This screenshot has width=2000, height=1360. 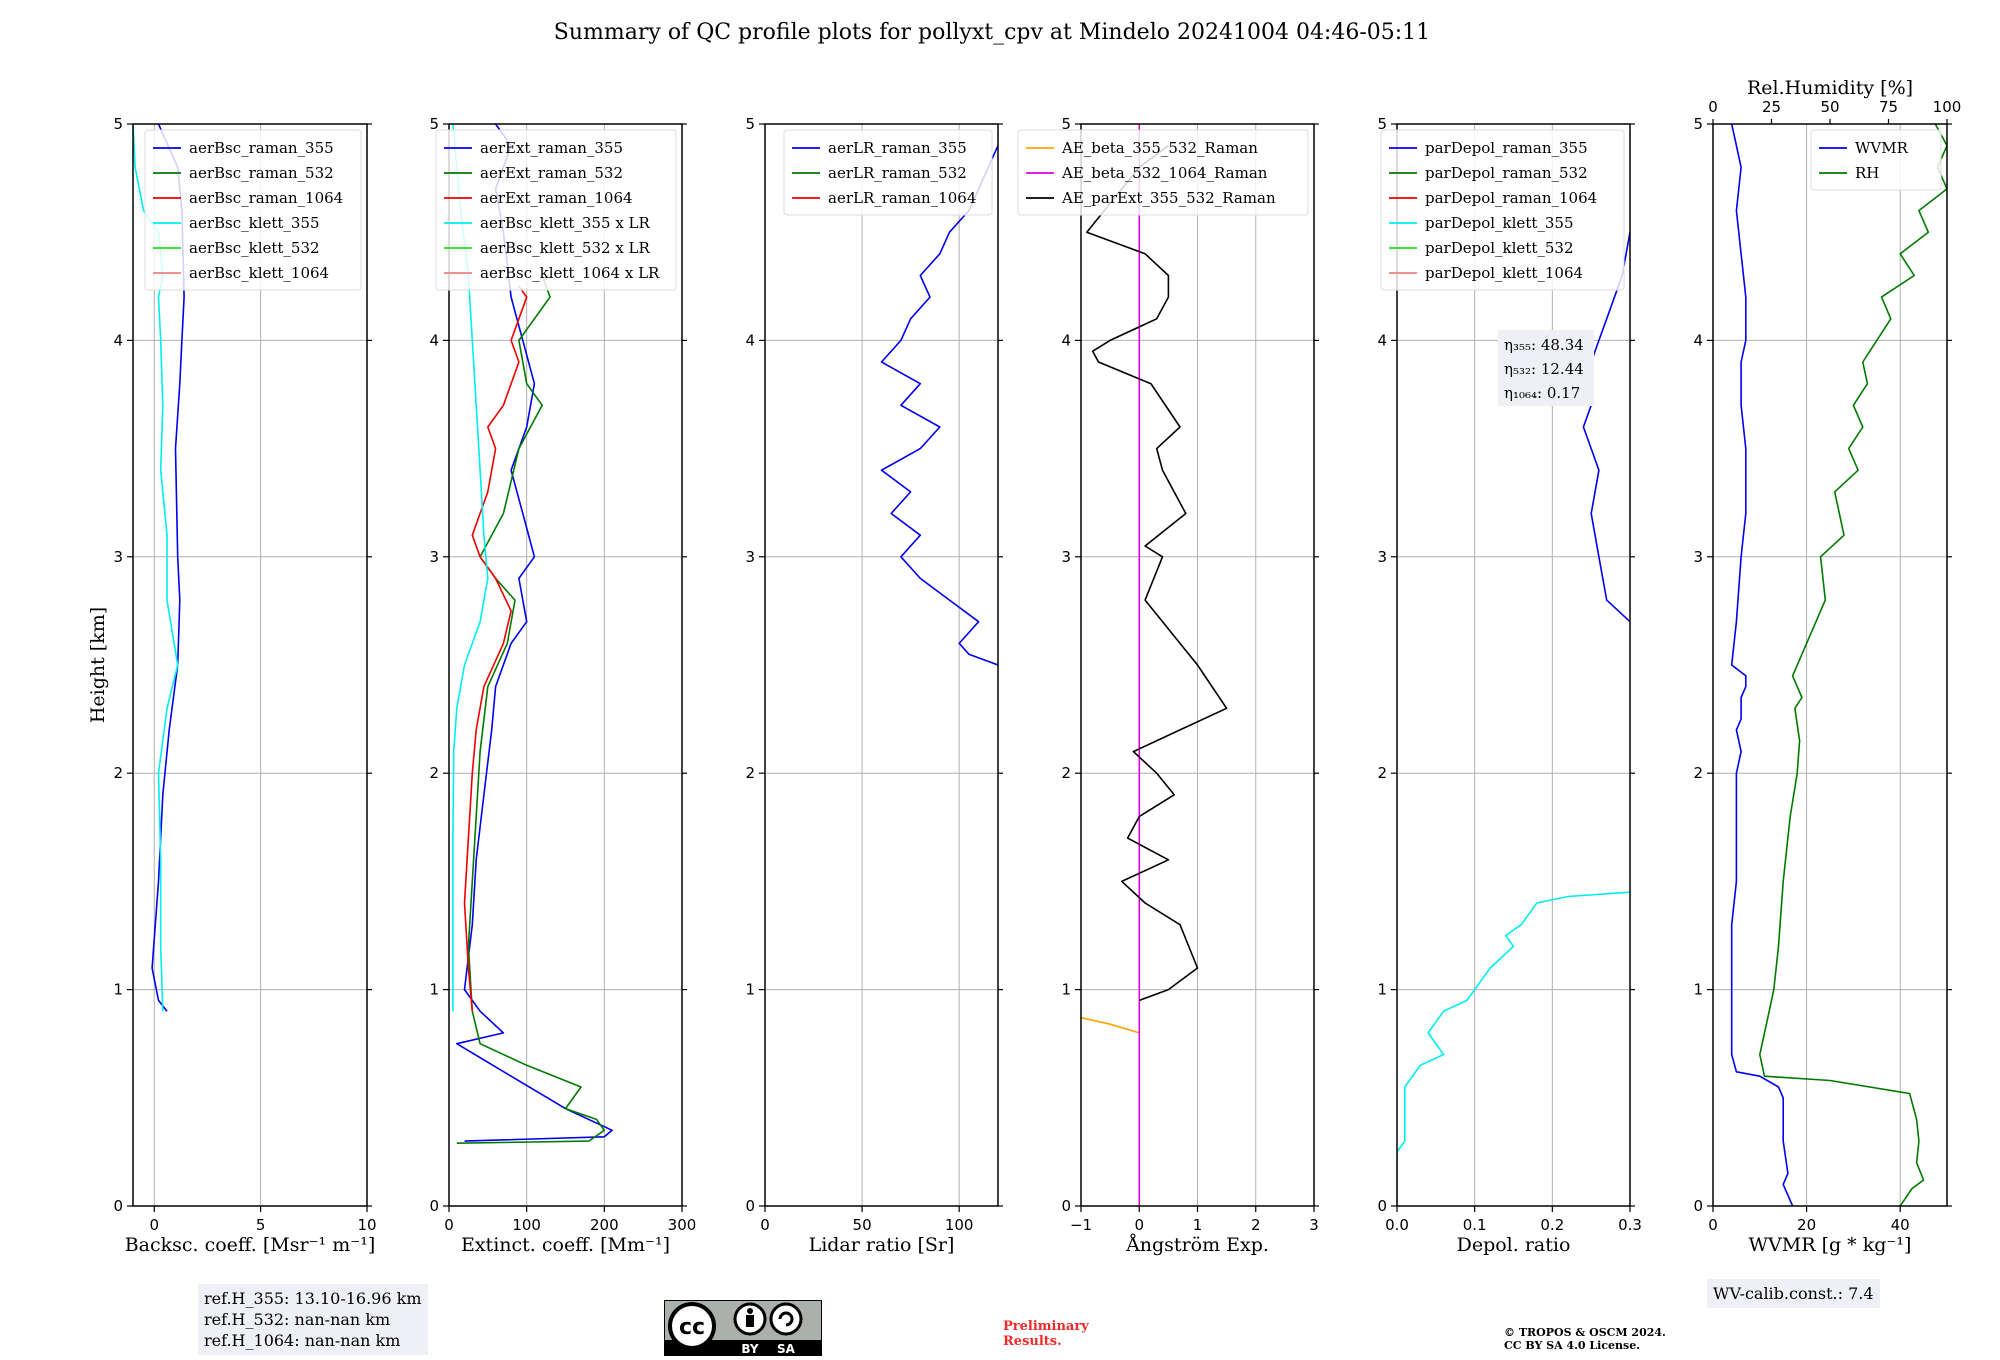 I want to click on x2-tick-label: 50, so click(x=1829, y=107).